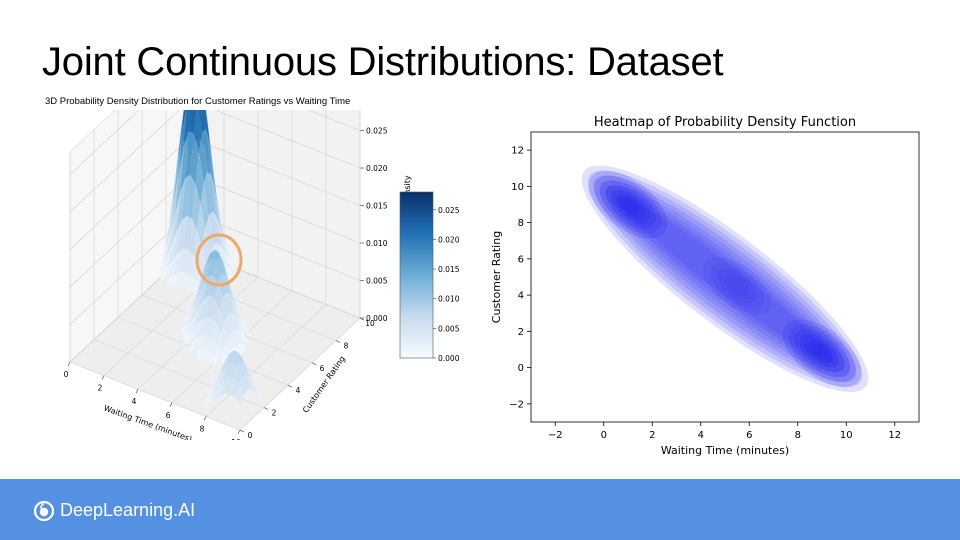  I want to click on colorbar-tick-label: 0.015, so click(449, 269).